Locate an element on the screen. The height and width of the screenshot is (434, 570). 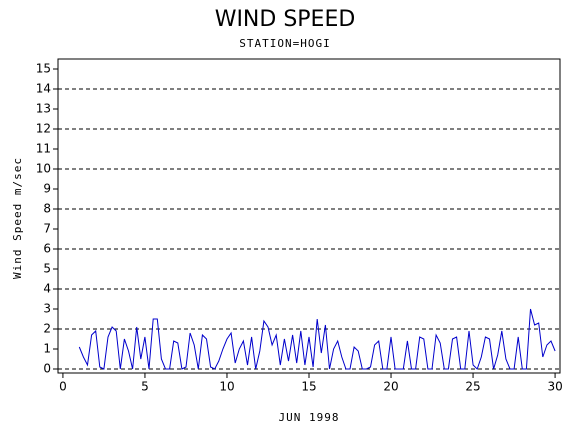
y-tick-label: 10 is located at coordinates (43, 169).